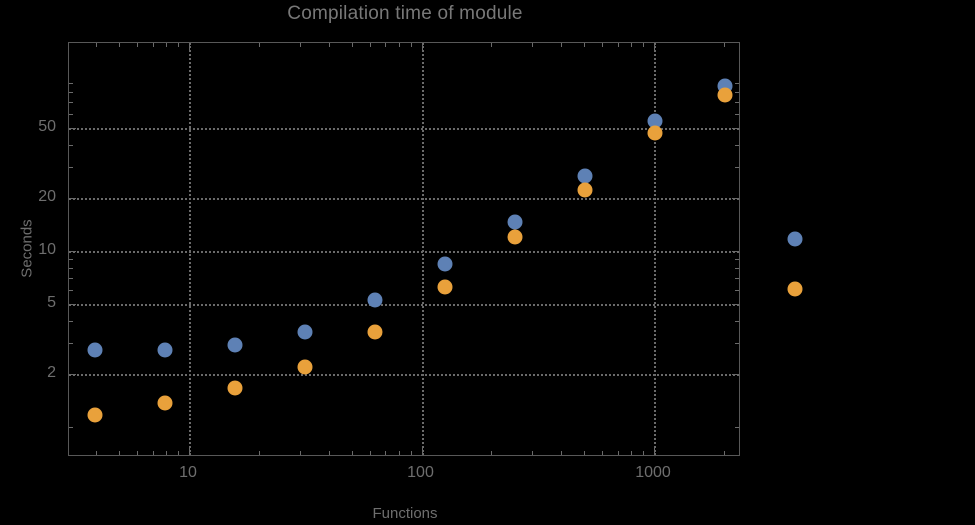 The image size is (975, 525). What do you see at coordinates (51, 373) in the screenshot?
I see `y-tick-label: 2` at bounding box center [51, 373].